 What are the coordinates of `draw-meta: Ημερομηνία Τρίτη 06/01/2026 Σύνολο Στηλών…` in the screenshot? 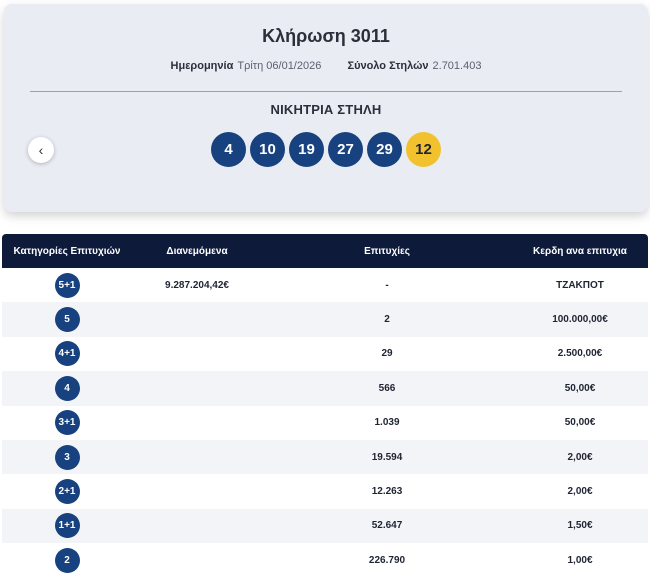 It's located at (326, 66).